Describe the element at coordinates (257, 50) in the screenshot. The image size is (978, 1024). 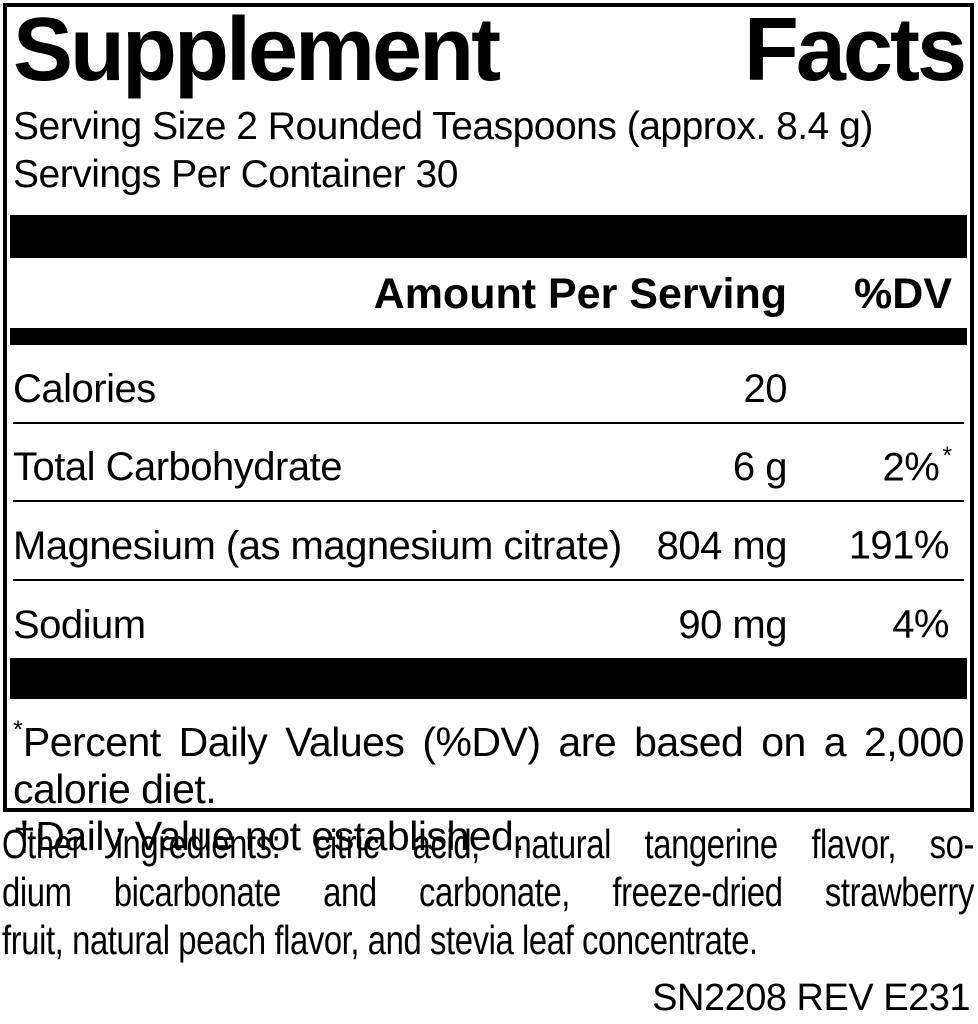
I see `panel-title-word-1: Supplement` at that location.